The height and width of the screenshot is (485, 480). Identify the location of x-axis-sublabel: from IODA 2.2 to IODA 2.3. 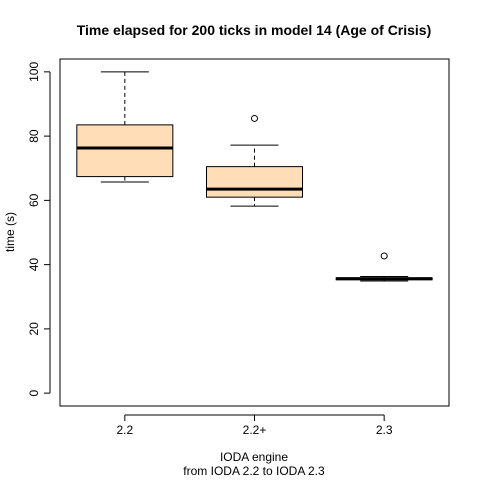
(254, 471).